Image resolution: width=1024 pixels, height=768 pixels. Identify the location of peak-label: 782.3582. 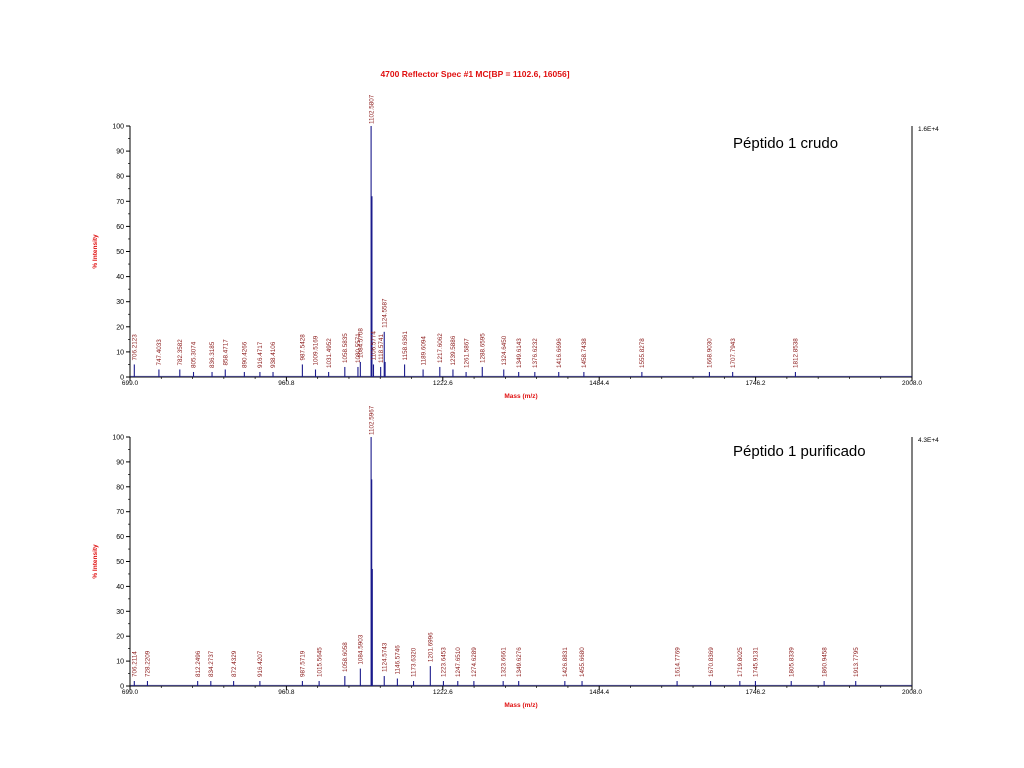
(180, 352).